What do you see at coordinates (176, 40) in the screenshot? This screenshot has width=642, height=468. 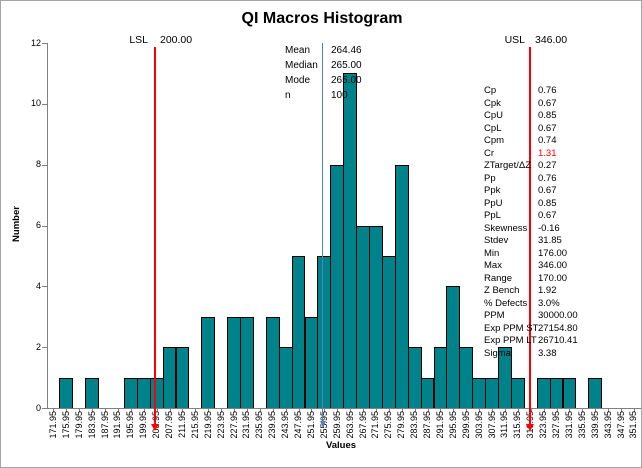 I see `lsl-value: 200.00` at bounding box center [176, 40].